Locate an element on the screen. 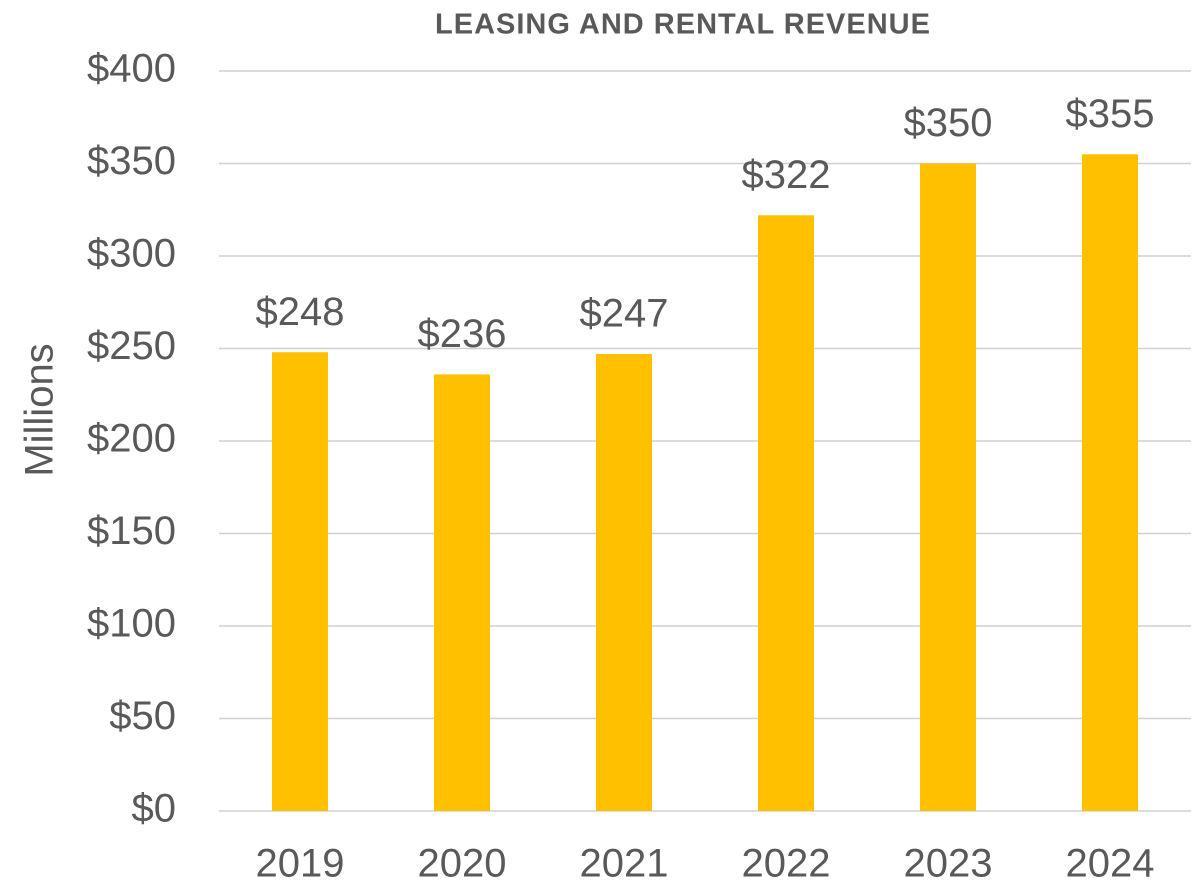 This screenshot has height=891, width=1200. x-tick-label: 2019 is located at coordinates (300, 864).